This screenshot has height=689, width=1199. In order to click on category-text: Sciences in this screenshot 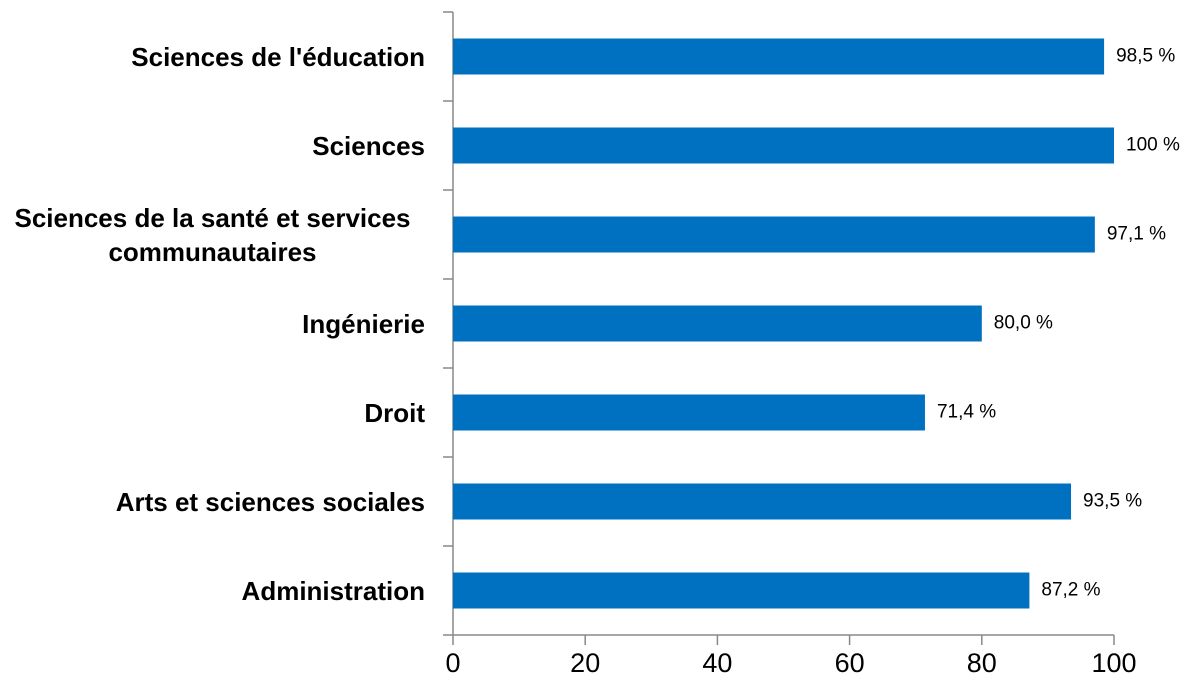, I will do `click(368, 145)`.